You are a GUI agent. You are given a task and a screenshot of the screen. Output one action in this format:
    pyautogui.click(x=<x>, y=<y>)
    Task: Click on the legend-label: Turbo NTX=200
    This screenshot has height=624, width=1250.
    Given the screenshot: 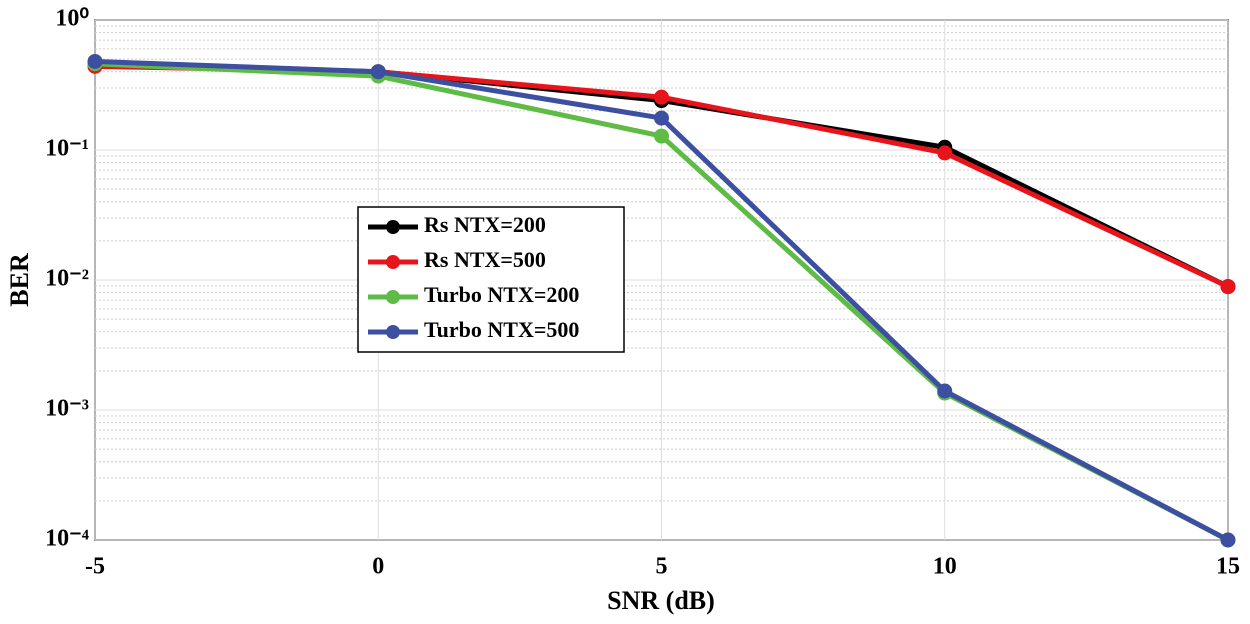 What is the action you would take?
    pyautogui.click(x=501, y=294)
    